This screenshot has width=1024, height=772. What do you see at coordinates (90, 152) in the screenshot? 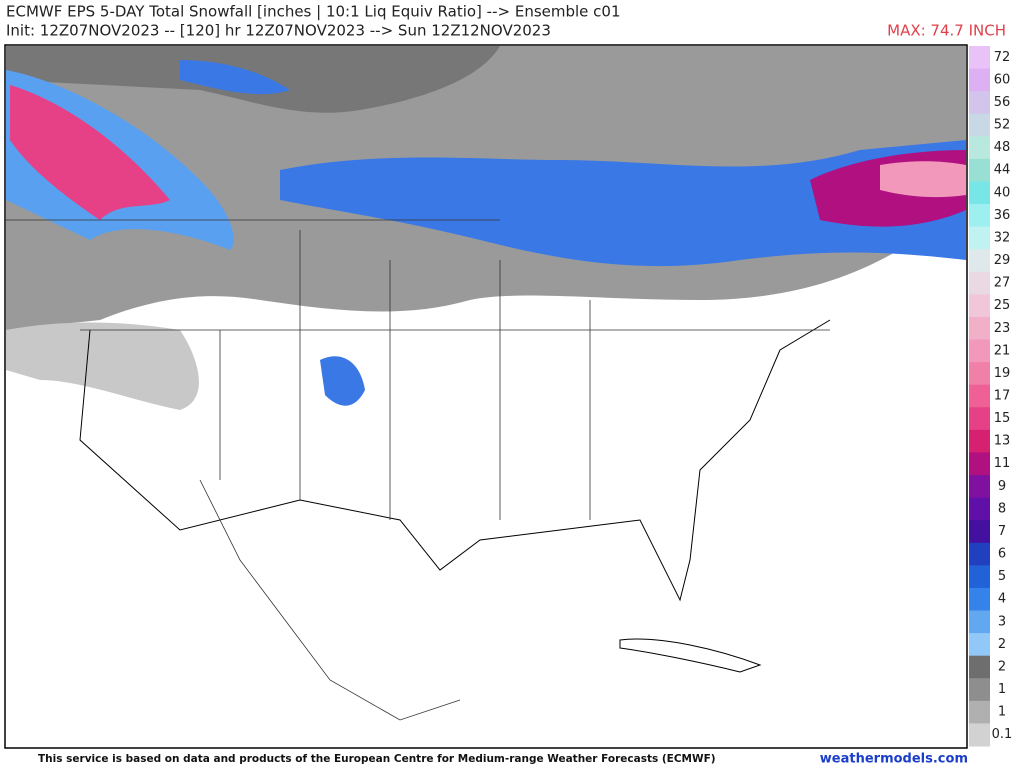
I see `snow-pink` at bounding box center [90, 152].